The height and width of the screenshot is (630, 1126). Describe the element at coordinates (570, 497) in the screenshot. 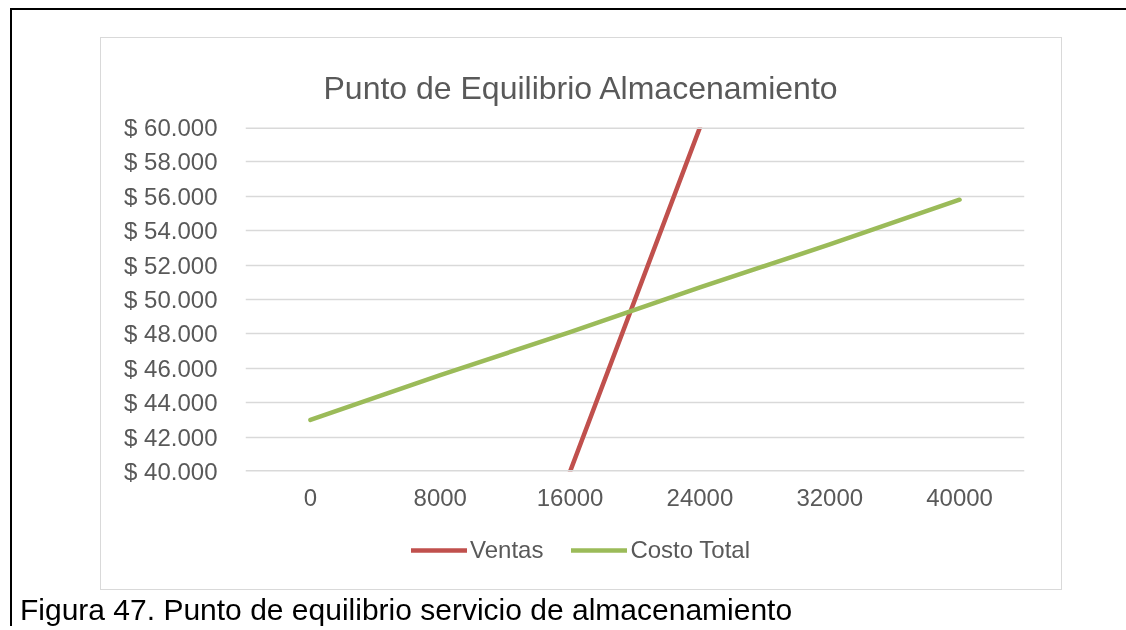

I see `x-tick-label: 16000` at that location.